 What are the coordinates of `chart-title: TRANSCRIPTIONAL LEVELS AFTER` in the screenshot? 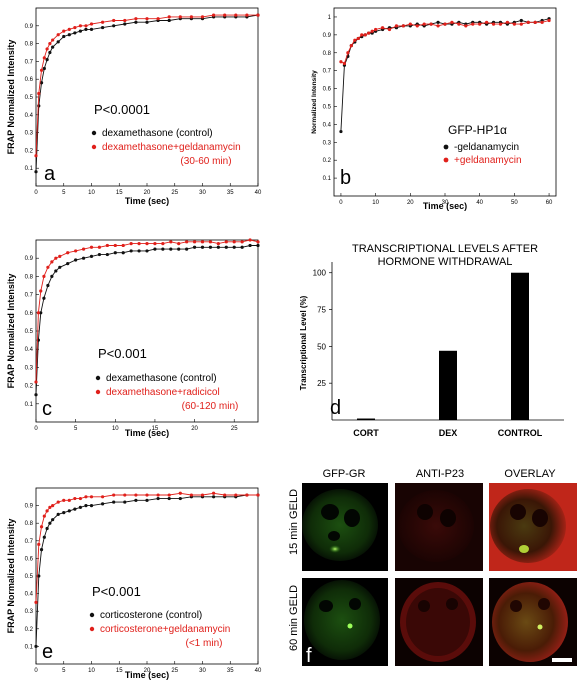 It's located at (445, 249).